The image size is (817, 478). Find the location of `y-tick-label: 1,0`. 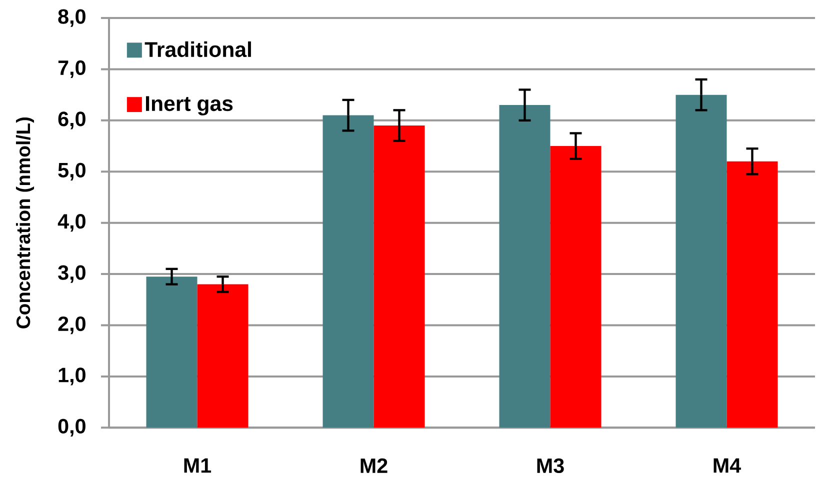

y-tick-label: 1,0 is located at coordinates (72, 377).